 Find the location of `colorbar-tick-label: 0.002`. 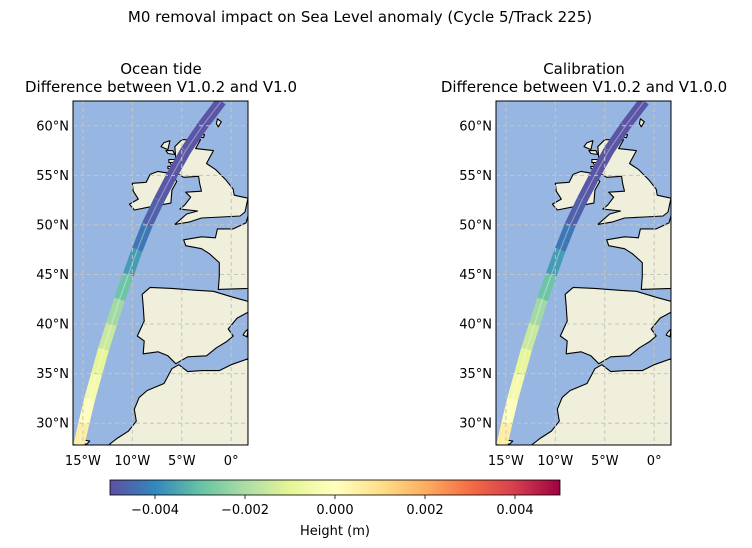

colorbar-tick-label: 0.002 is located at coordinates (424, 510).